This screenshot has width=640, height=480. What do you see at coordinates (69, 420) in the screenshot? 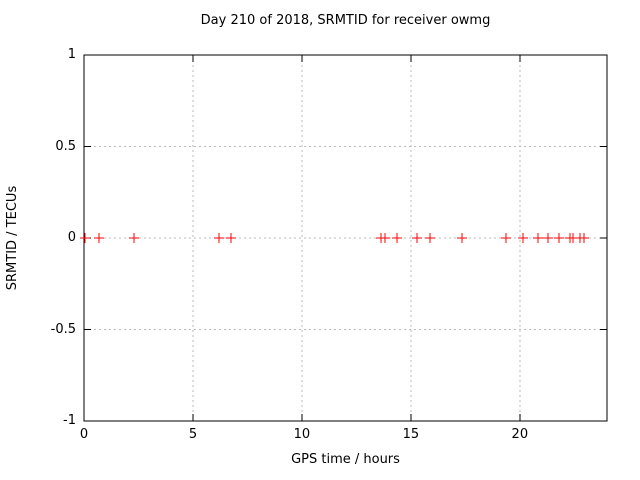
I see `y-tick-label: -1` at bounding box center [69, 420].